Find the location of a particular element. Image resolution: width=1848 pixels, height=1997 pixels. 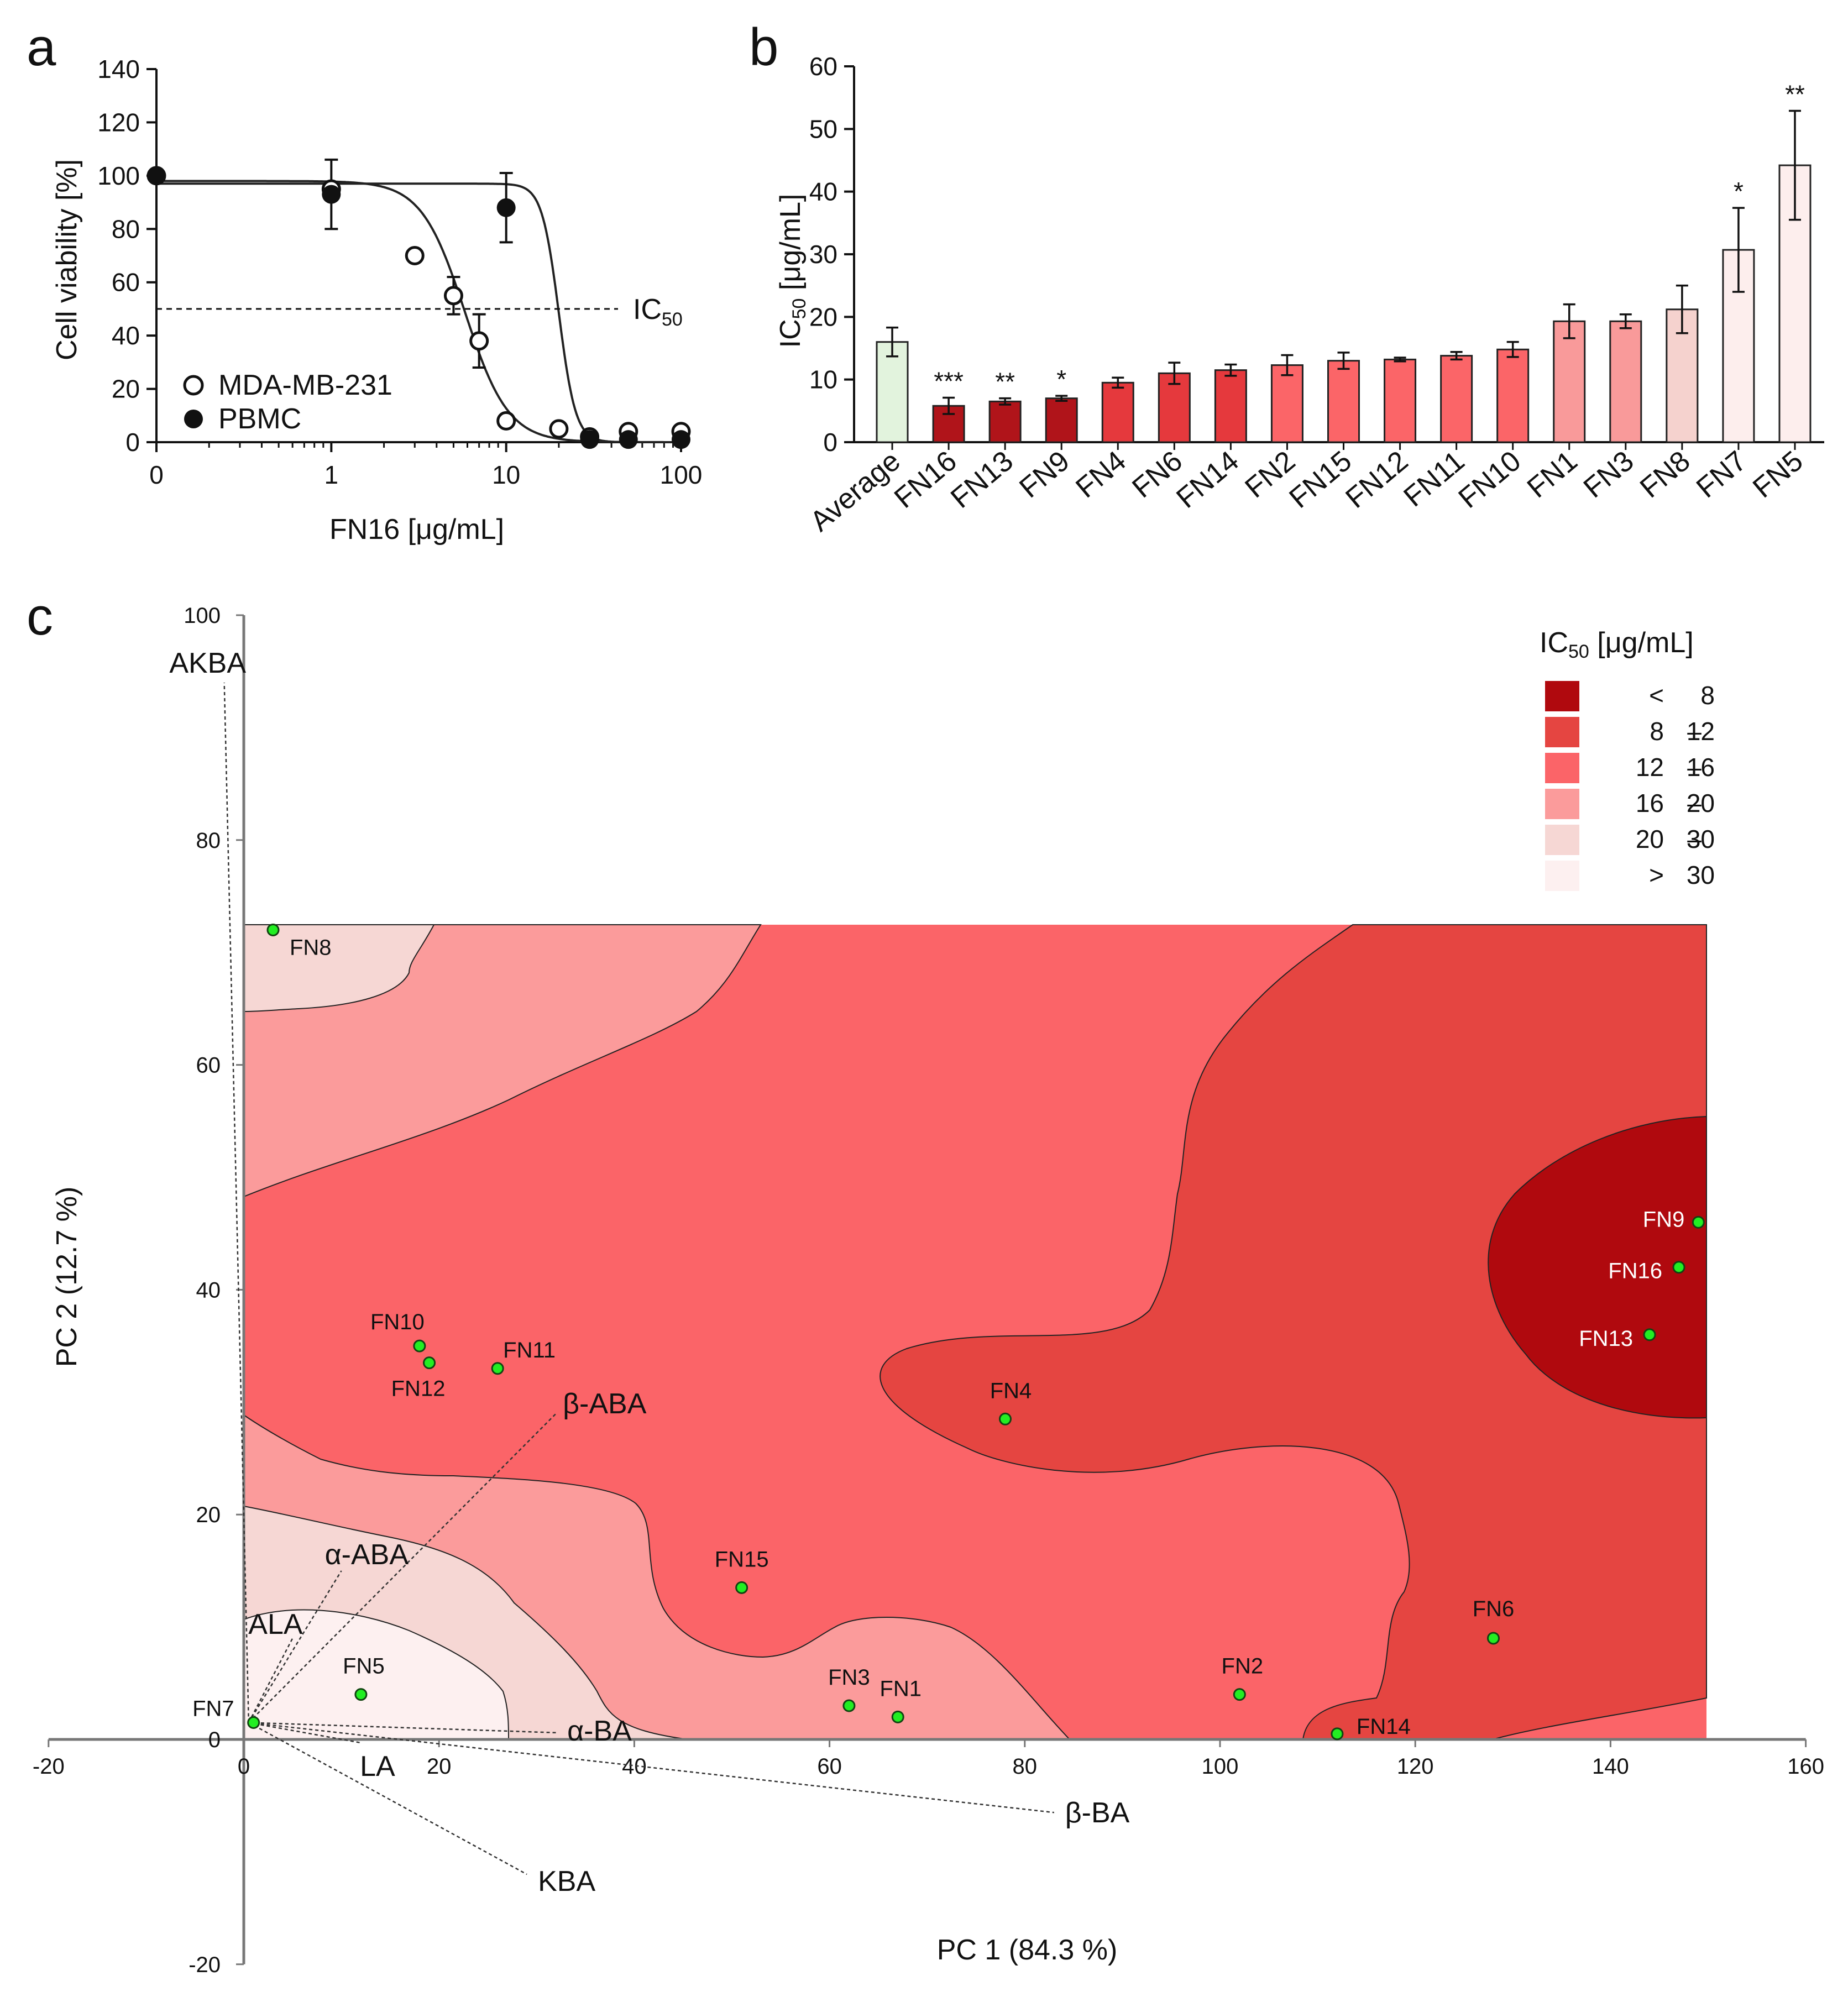

b-category-label: FN11 is located at coordinates (1434, 479).